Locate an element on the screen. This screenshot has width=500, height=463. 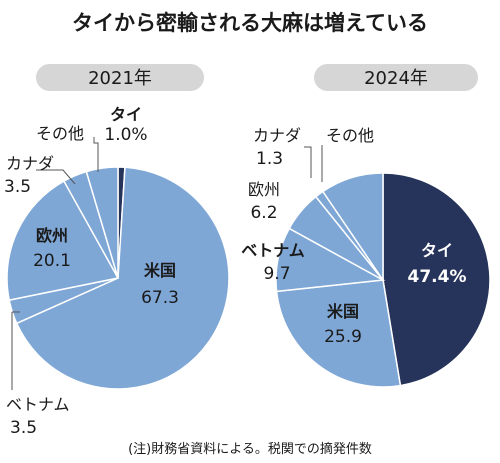
label-2024-thai-value: 47.4% is located at coordinates (437, 277).